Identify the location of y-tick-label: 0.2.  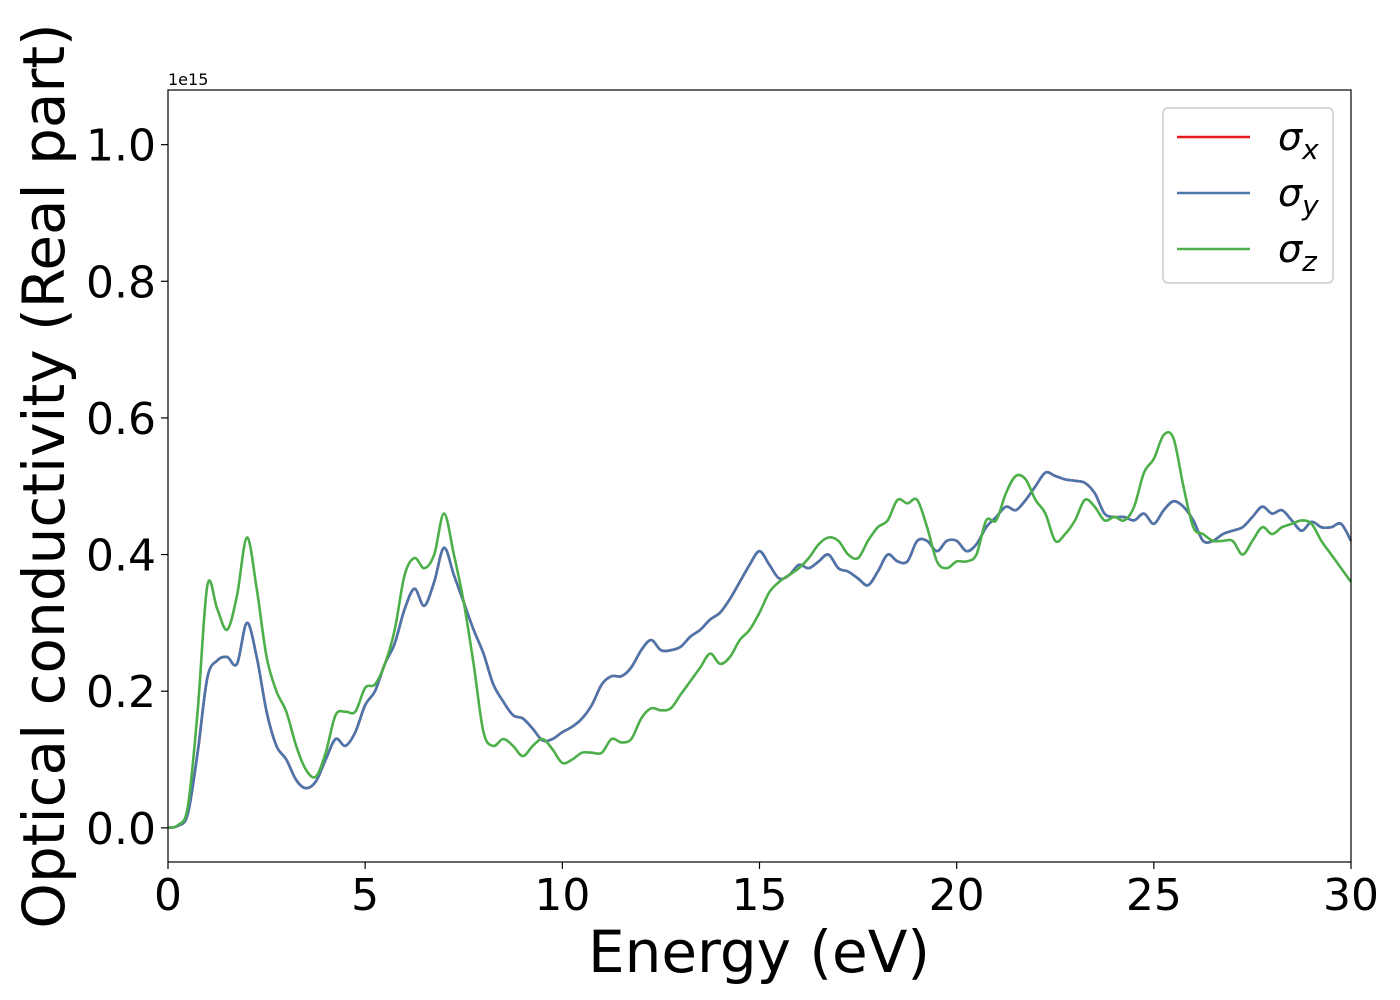
(121, 692).